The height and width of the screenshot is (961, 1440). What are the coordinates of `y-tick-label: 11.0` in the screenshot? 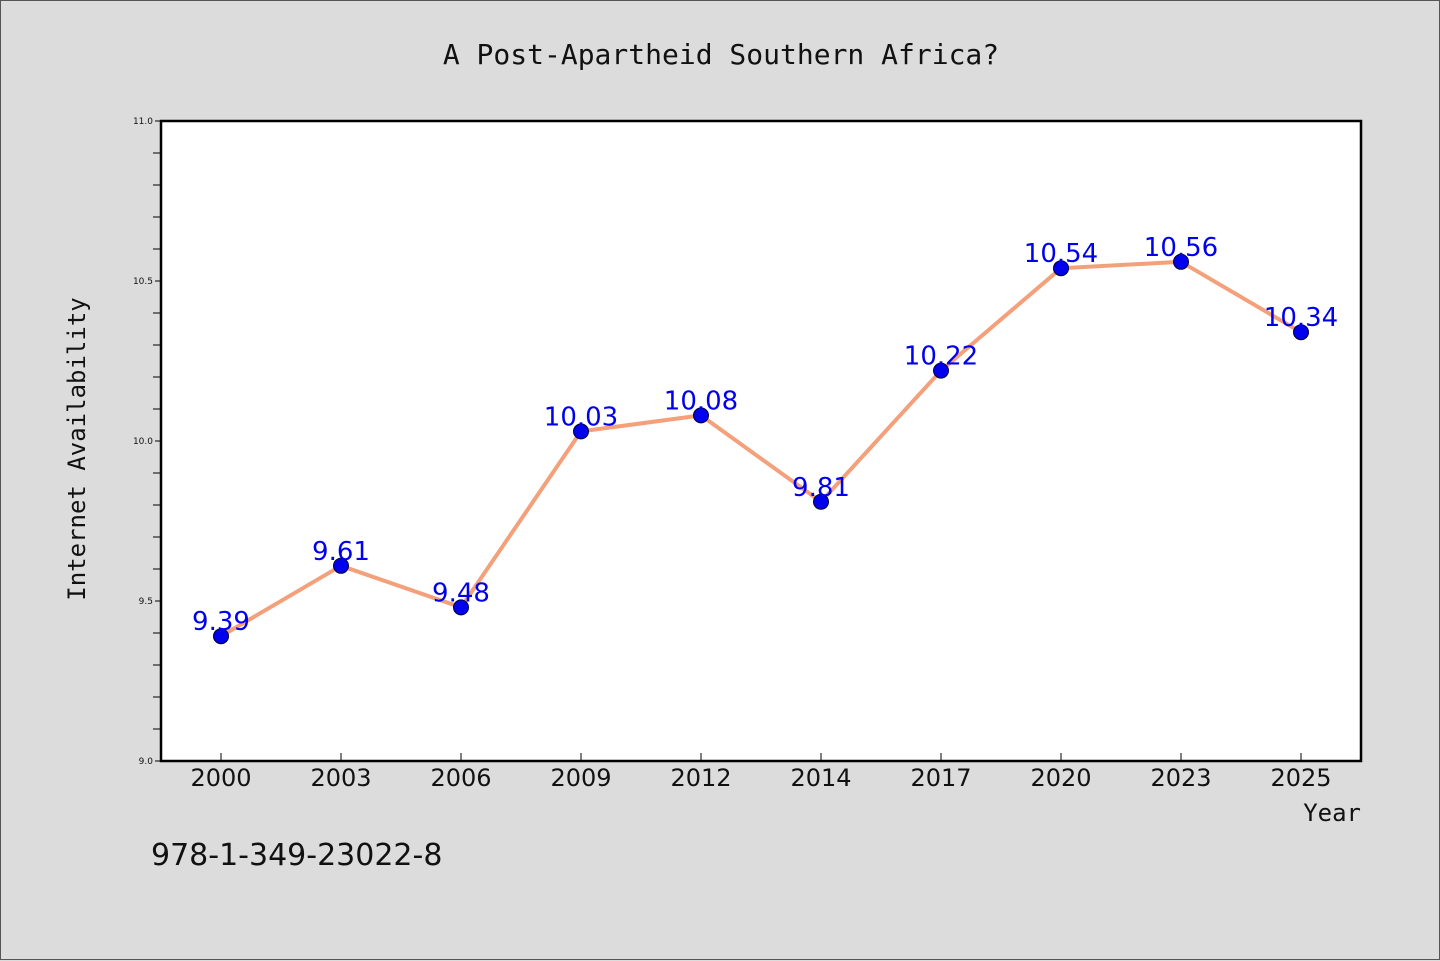 It's located at (143, 122).